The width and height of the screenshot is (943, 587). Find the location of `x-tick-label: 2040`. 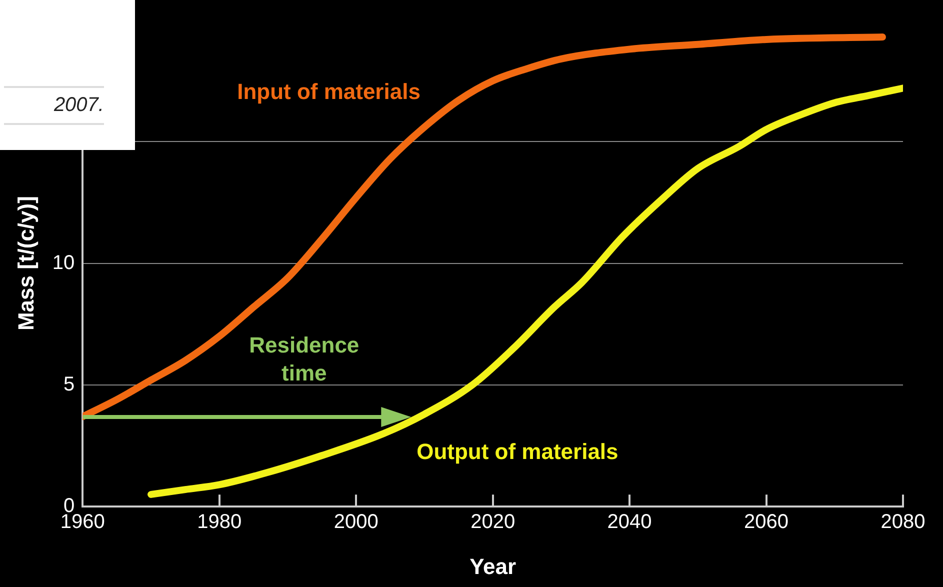

x-tick-label: 2040 is located at coordinates (629, 522).